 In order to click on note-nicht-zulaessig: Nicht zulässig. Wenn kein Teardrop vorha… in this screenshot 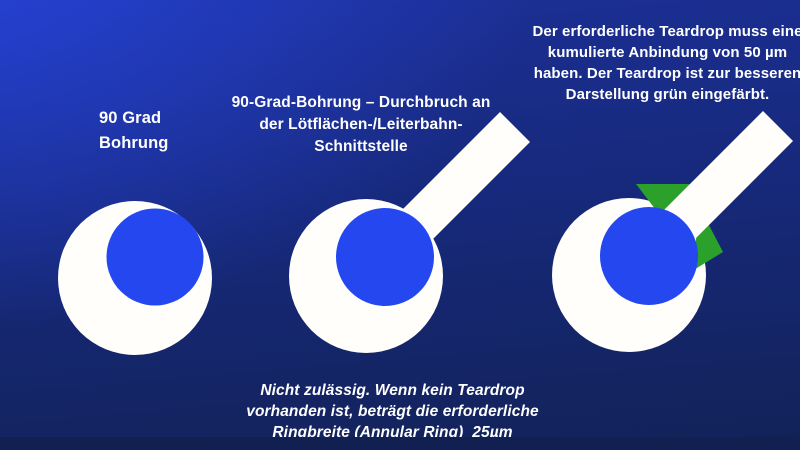, I will do `click(392, 411)`.